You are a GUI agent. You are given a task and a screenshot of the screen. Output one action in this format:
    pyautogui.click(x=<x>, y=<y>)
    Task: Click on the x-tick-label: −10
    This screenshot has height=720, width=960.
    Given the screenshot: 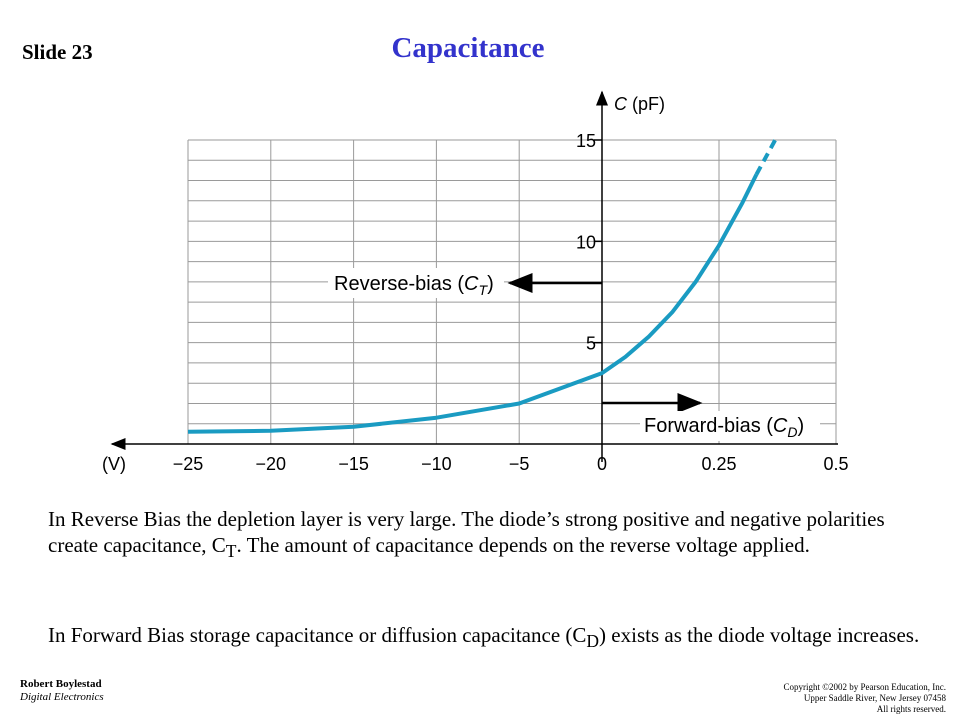 What is the action you would take?
    pyautogui.click(x=436, y=464)
    